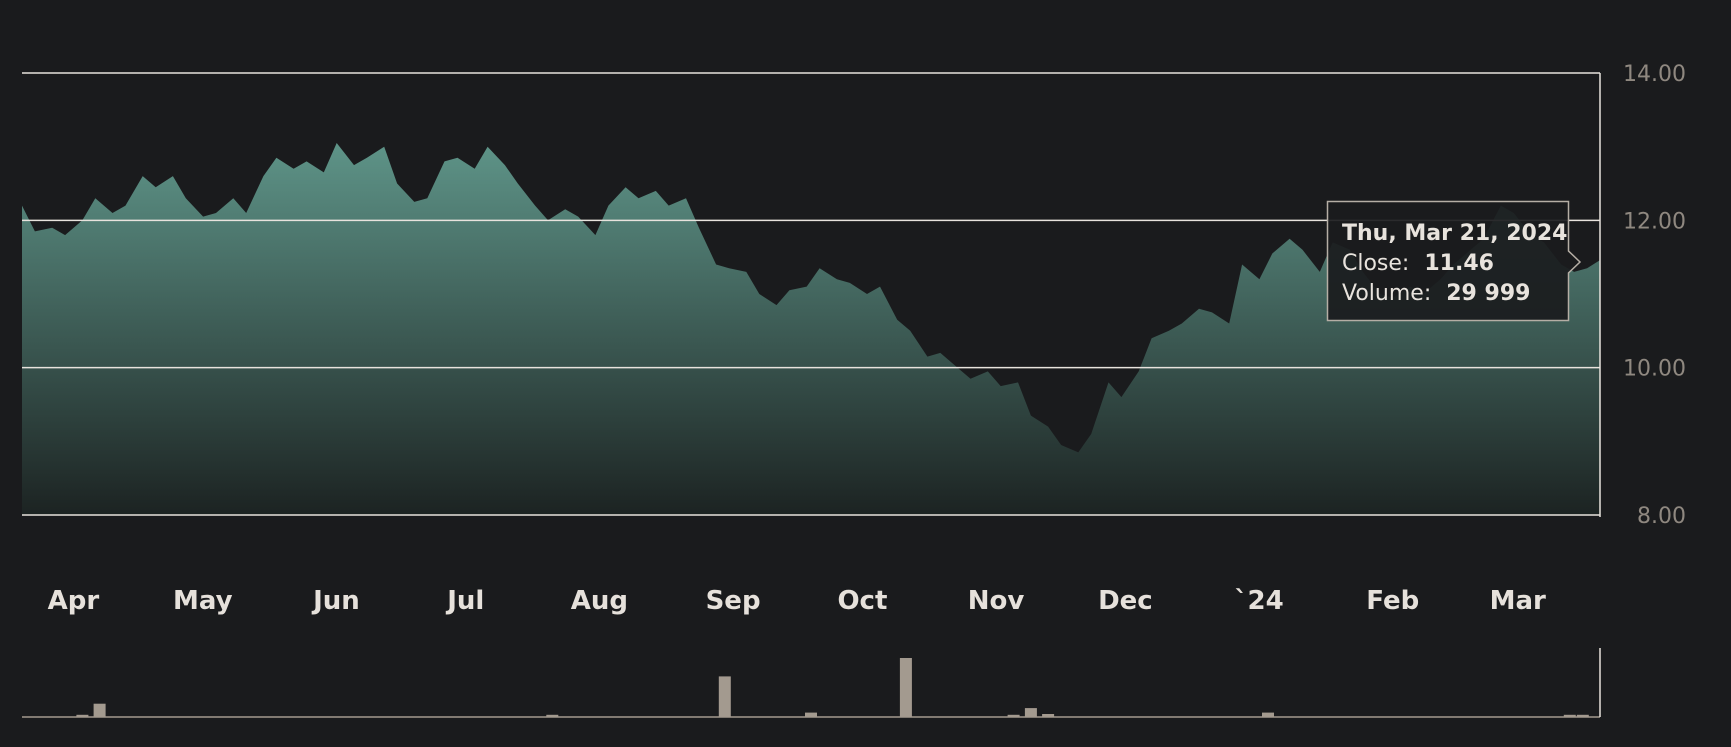 The image size is (1731, 747). What do you see at coordinates (733, 601) in the screenshot?
I see `x-tick-label: Sep` at bounding box center [733, 601].